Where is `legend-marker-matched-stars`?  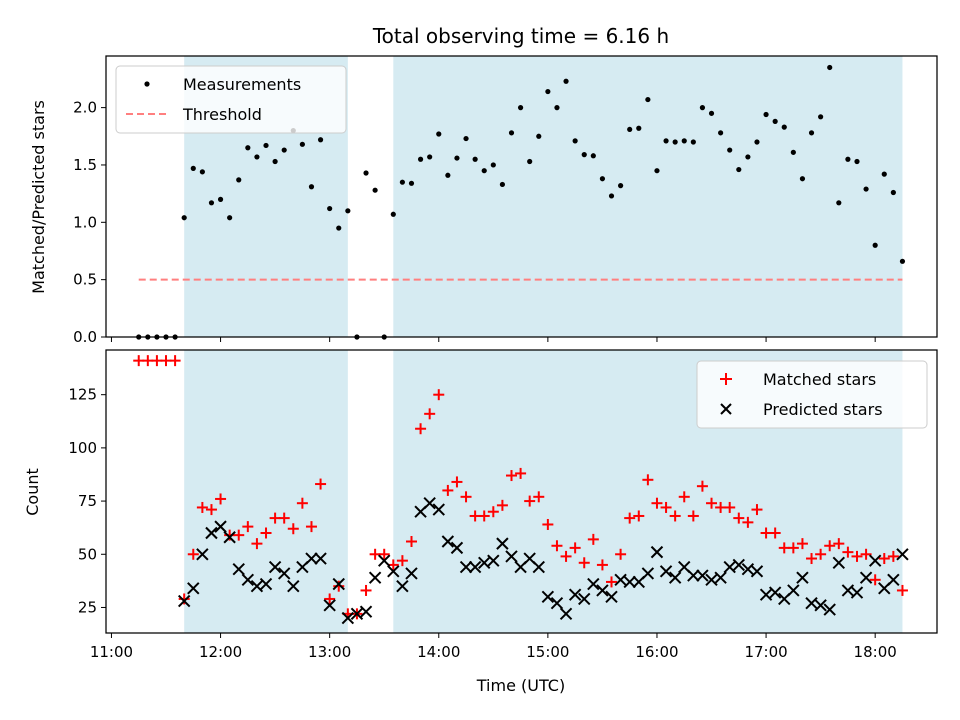 legend-marker-matched-stars is located at coordinates (726, 379).